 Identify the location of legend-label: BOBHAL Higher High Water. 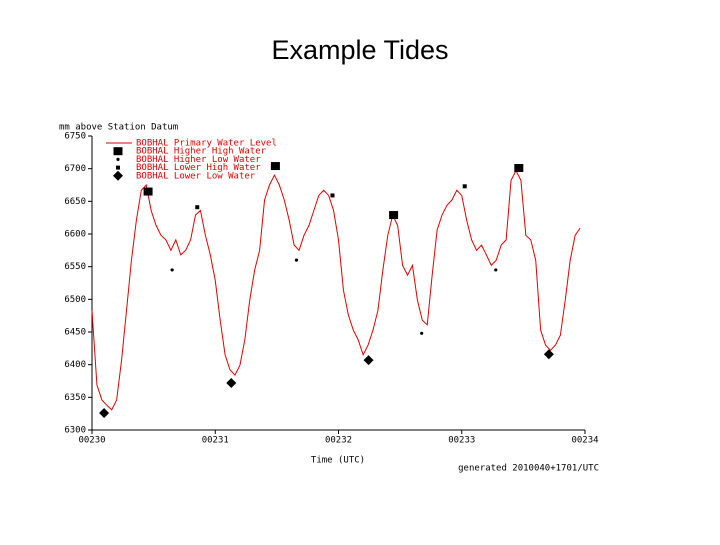
(201, 152).